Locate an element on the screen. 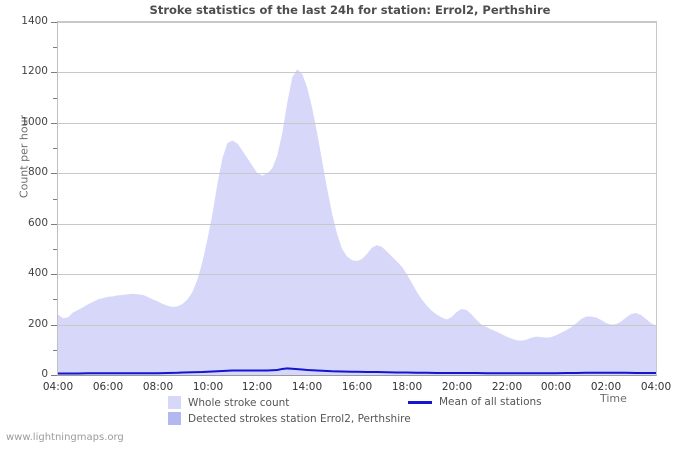 The image size is (700, 450). legend-label: Mean of all stations is located at coordinates (490, 402).